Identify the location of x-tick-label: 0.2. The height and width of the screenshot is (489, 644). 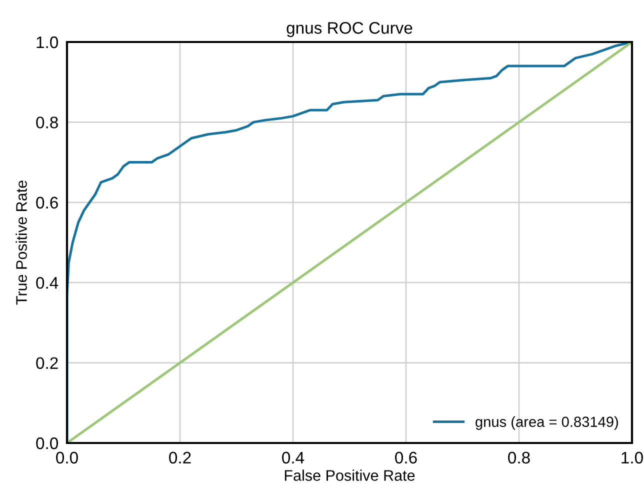
(180, 458).